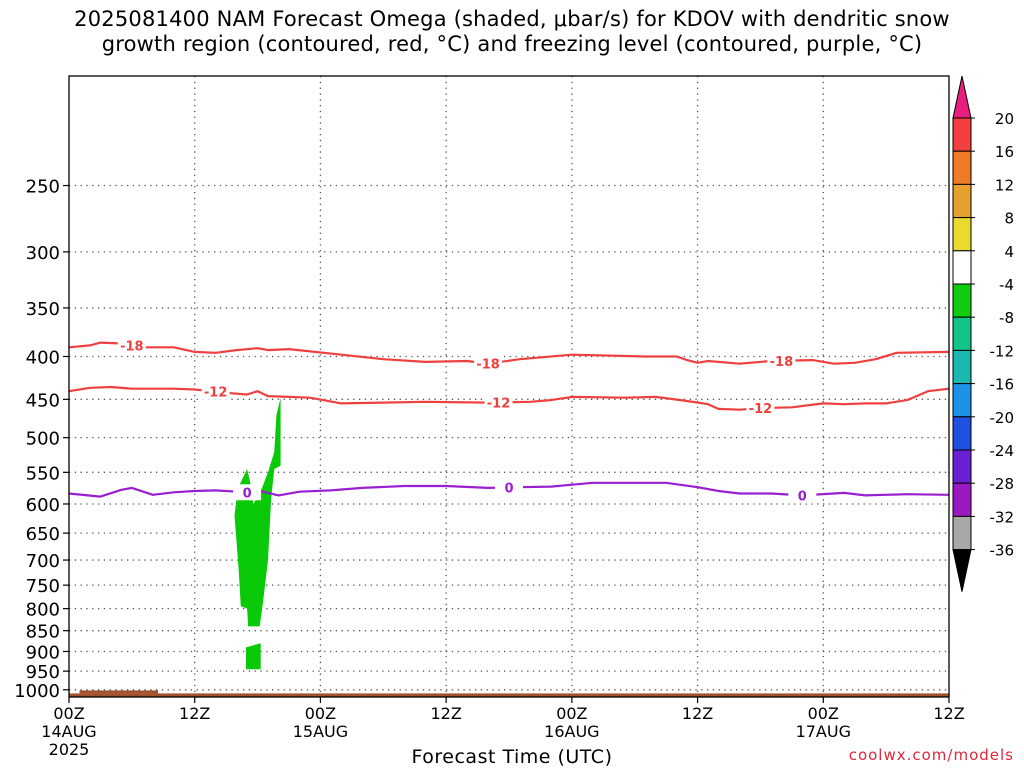  What do you see at coordinates (931, 755) in the screenshot?
I see `credit-text: coolwx.com/models` at bounding box center [931, 755].